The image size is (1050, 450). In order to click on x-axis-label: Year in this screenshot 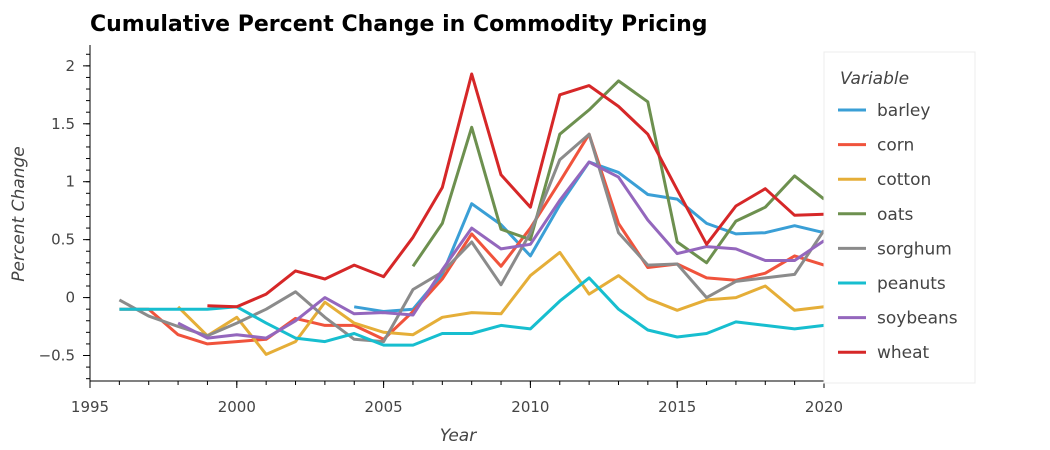, I will do `click(458, 436)`.